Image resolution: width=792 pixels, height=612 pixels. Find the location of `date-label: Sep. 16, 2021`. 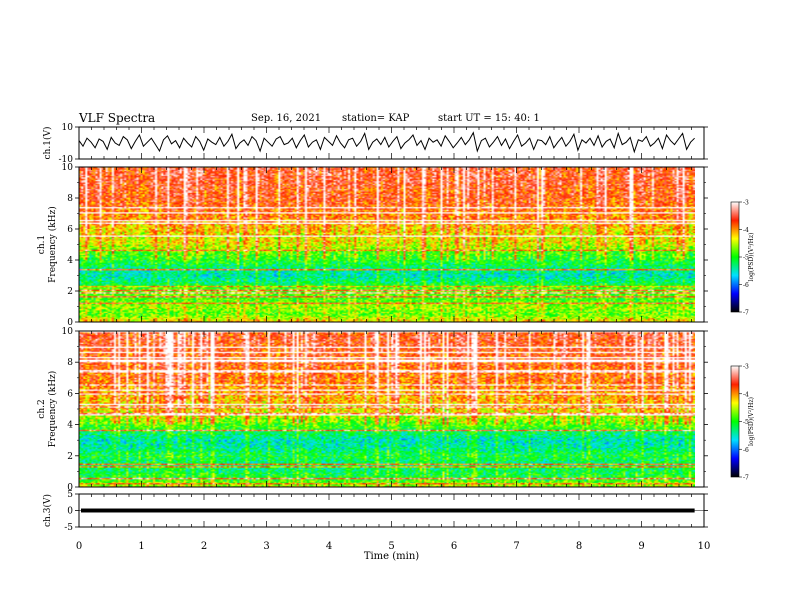

date-label: Sep. 16, 2021 is located at coordinates (286, 118).